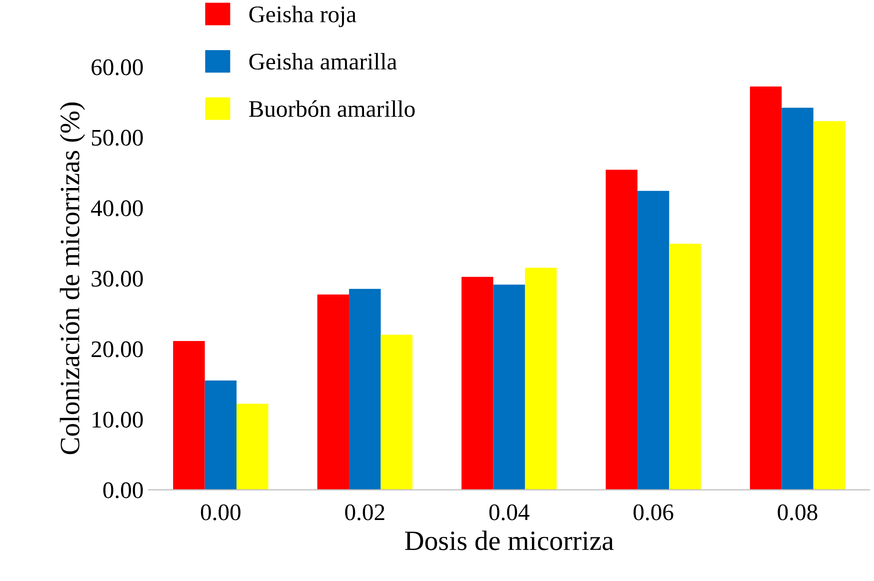  Describe the element at coordinates (332, 108) in the screenshot. I see `legend-label: Buorbón amarillo` at that location.